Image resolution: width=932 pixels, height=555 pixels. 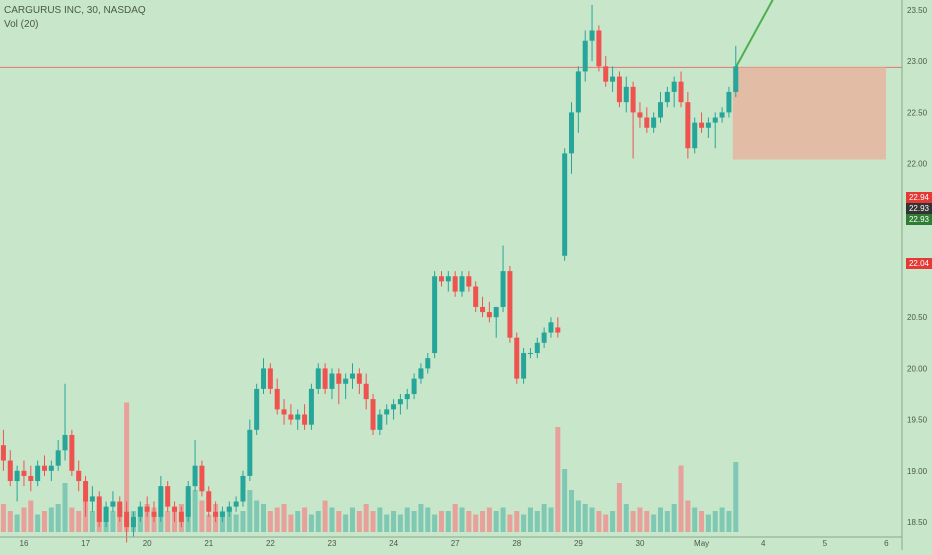 What do you see at coordinates (919, 208) in the screenshot?
I see `close-price-label: 22.93` at bounding box center [919, 208].